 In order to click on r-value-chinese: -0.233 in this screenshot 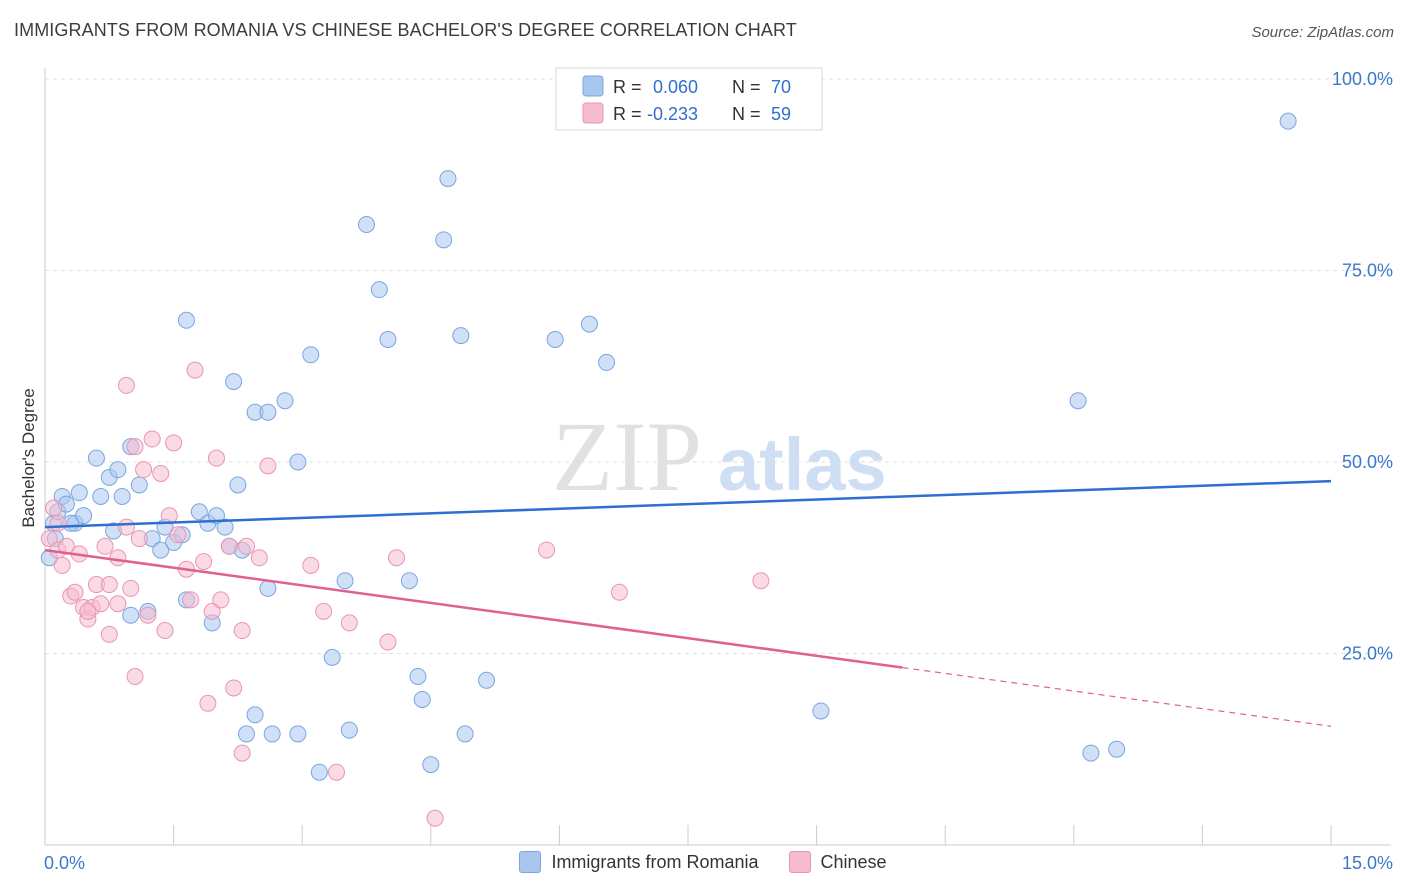, I will do `click(672, 114)`.